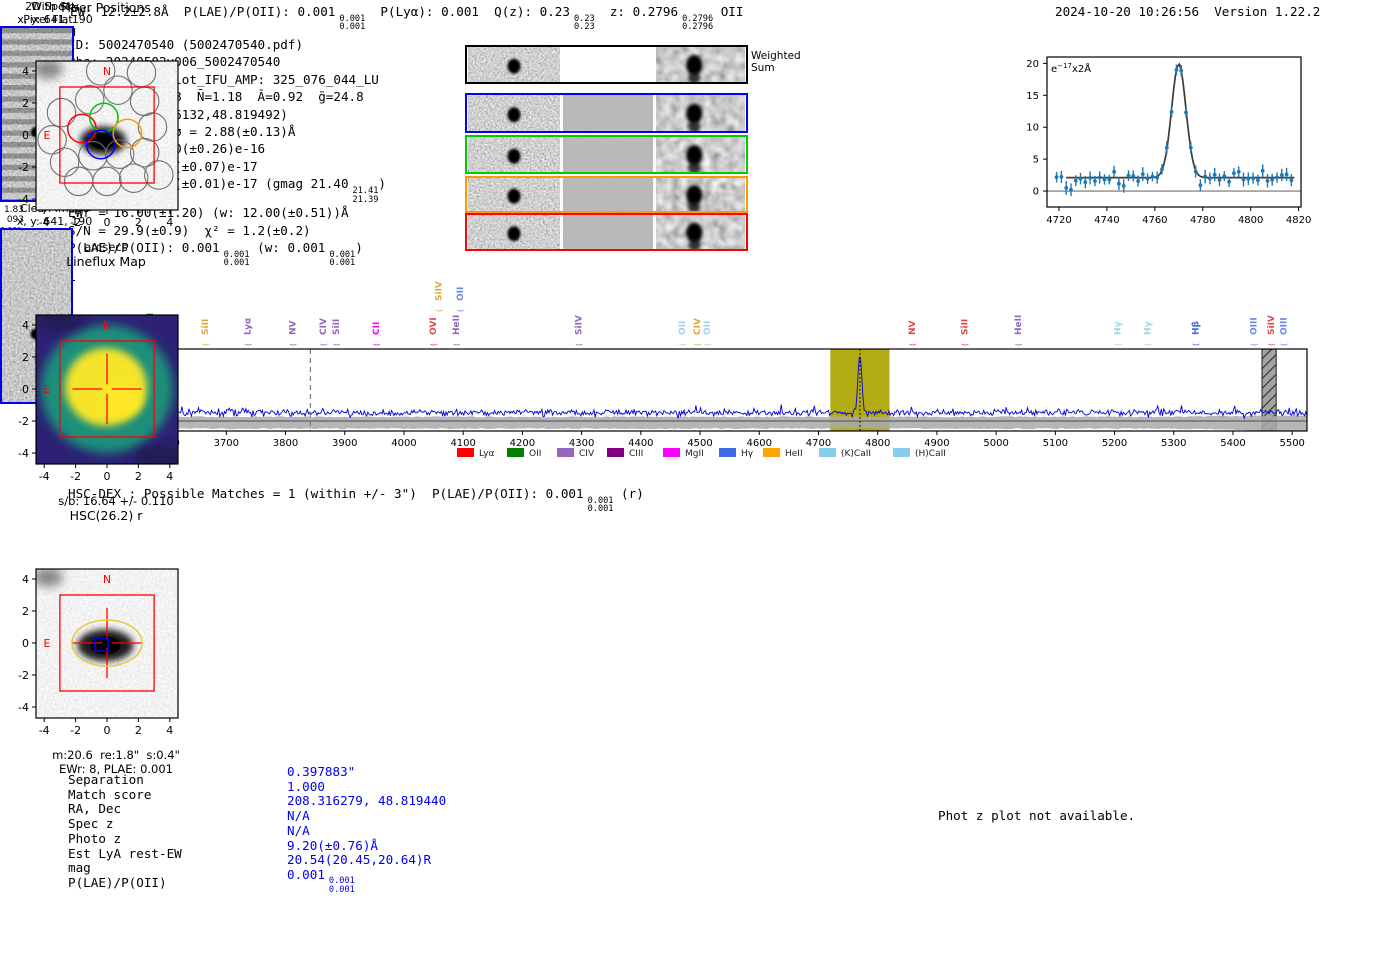 The width and height of the screenshot is (1400, 953). What do you see at coordinates (365, 195) in the screenshot?
I see `limit-fraction: 21.41 21.39` at bounding box center [365, 195].